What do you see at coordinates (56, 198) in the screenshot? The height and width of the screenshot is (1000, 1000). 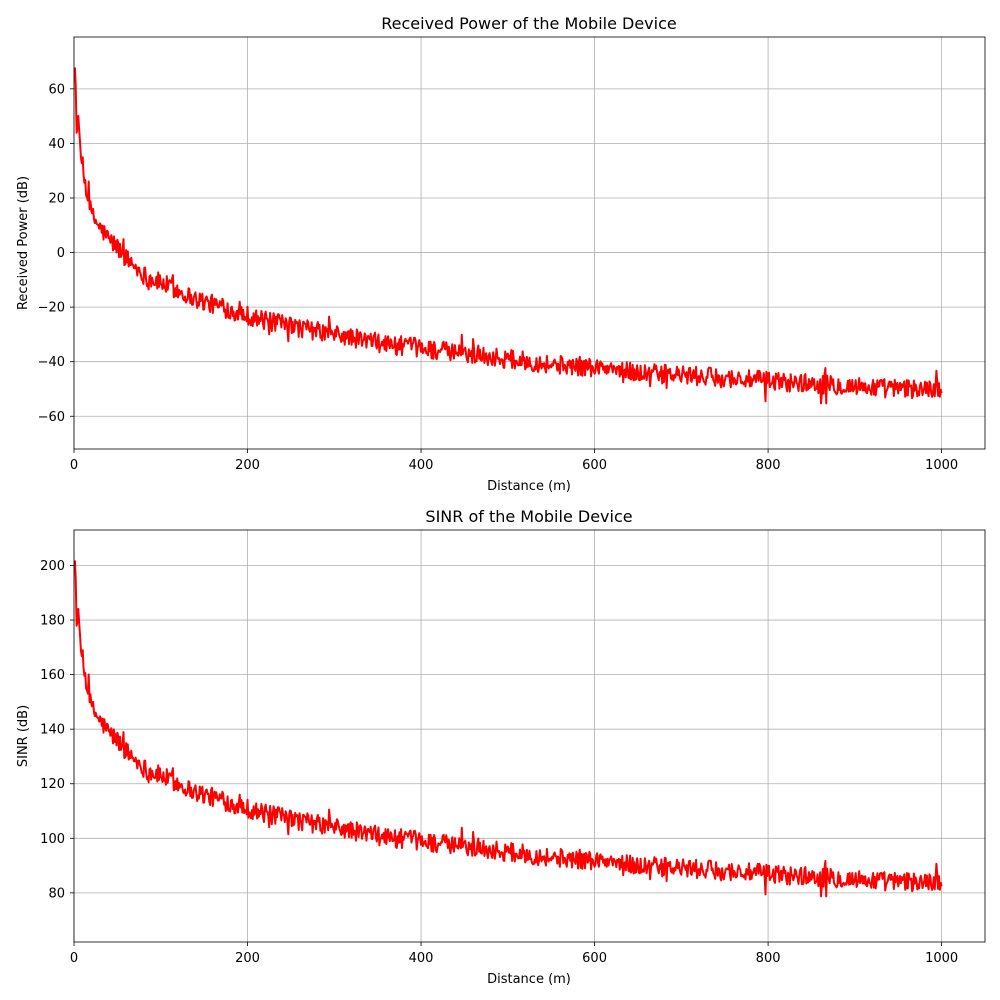 I see `y-tick-label: 20` at bounding box center [56, 198].